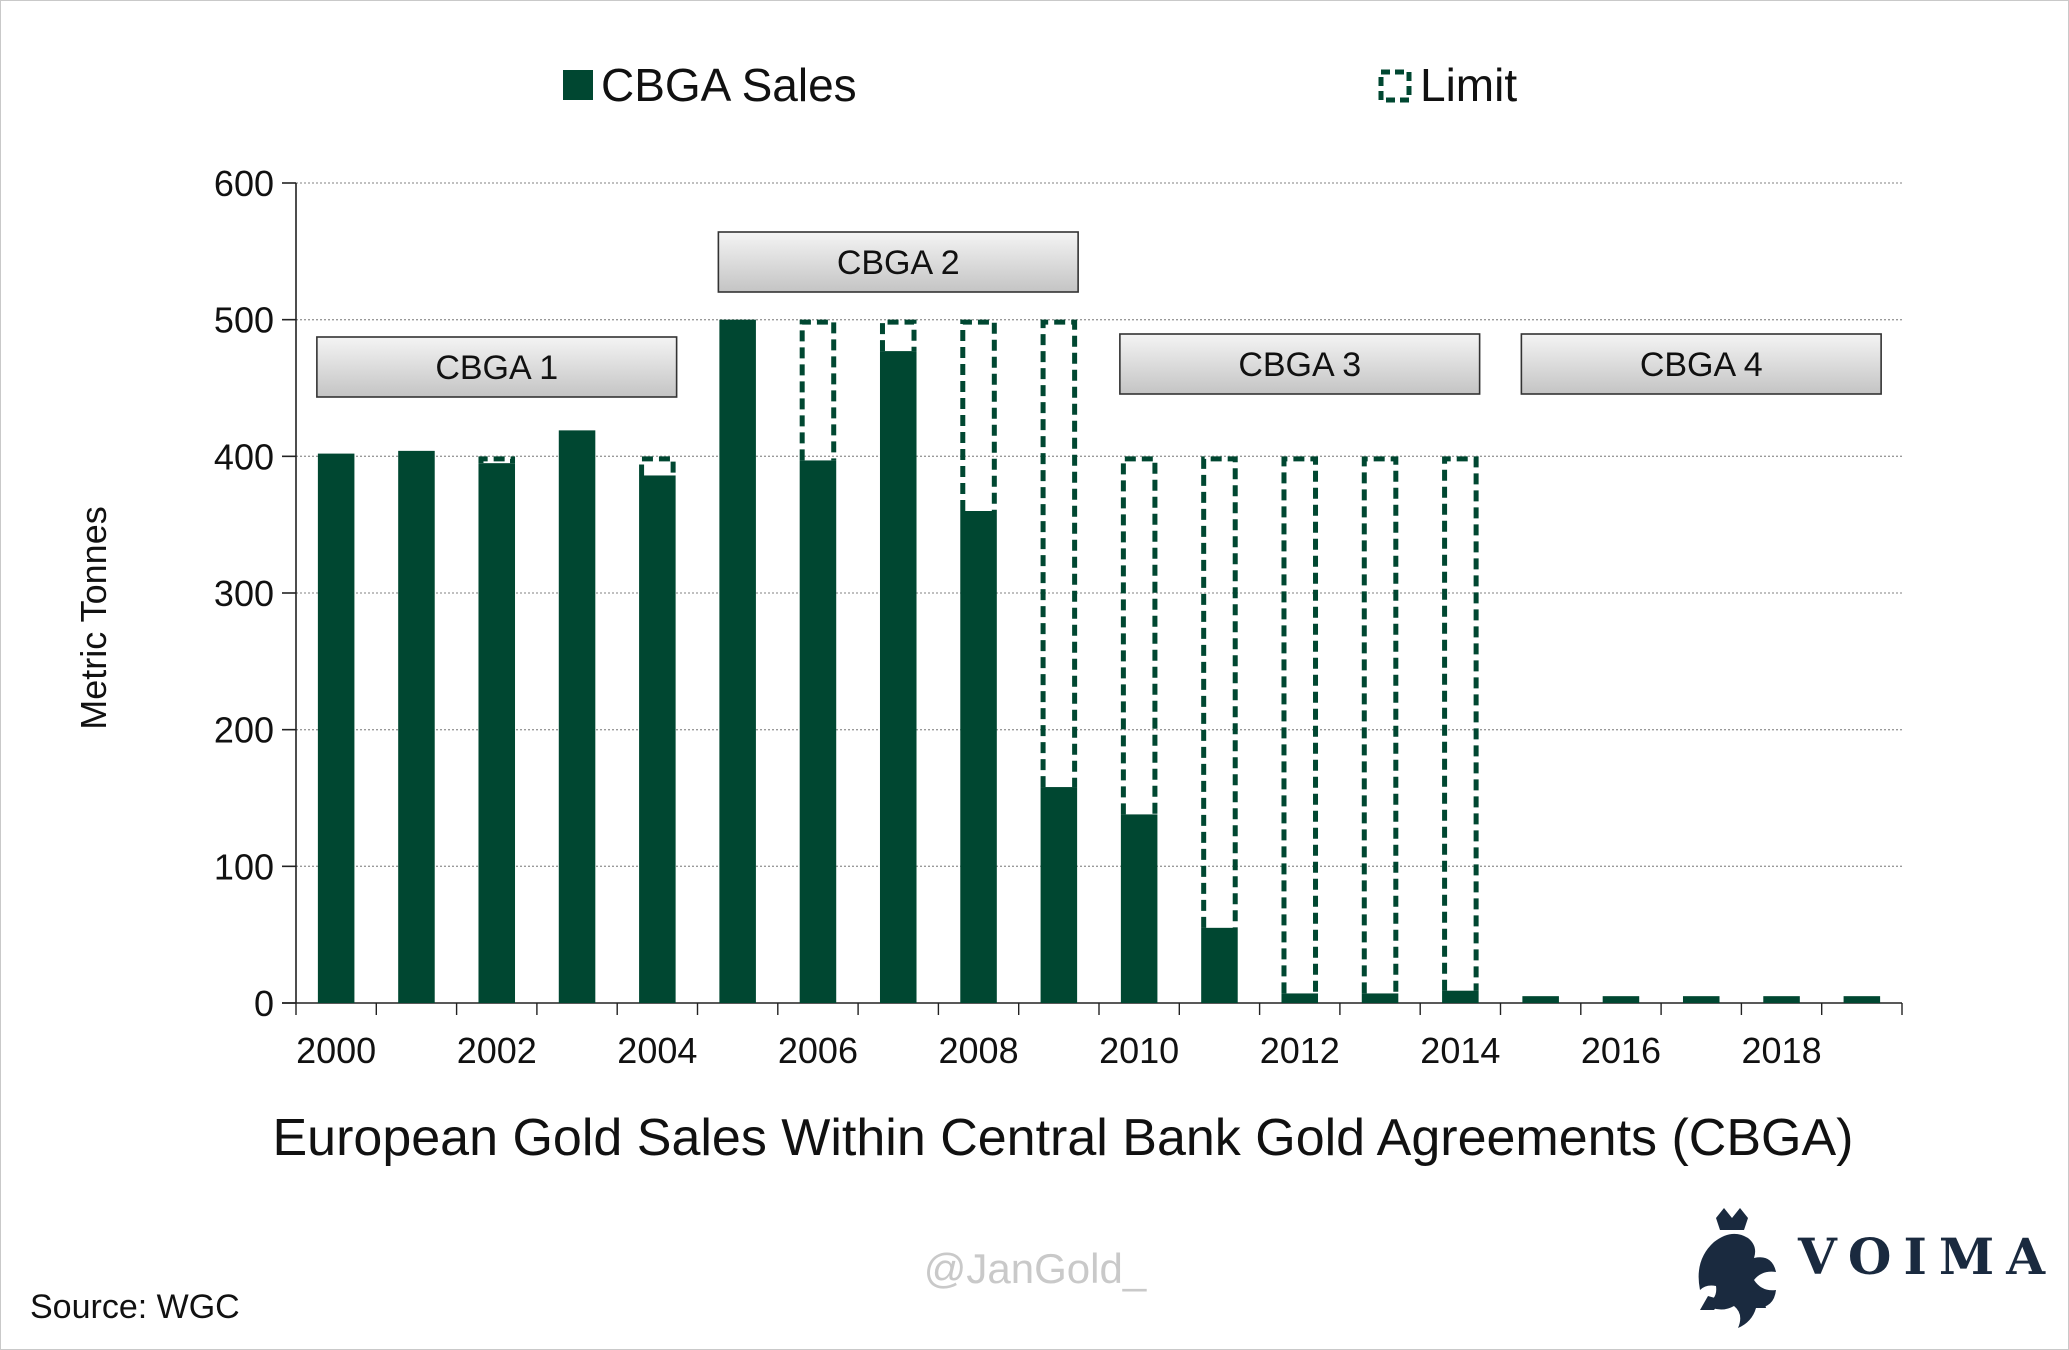 The image size is (2069, 1350). Describe the element at coordinates (1300, 1050) in the screenshot. I see `x-tick-label: 2012` at that location.